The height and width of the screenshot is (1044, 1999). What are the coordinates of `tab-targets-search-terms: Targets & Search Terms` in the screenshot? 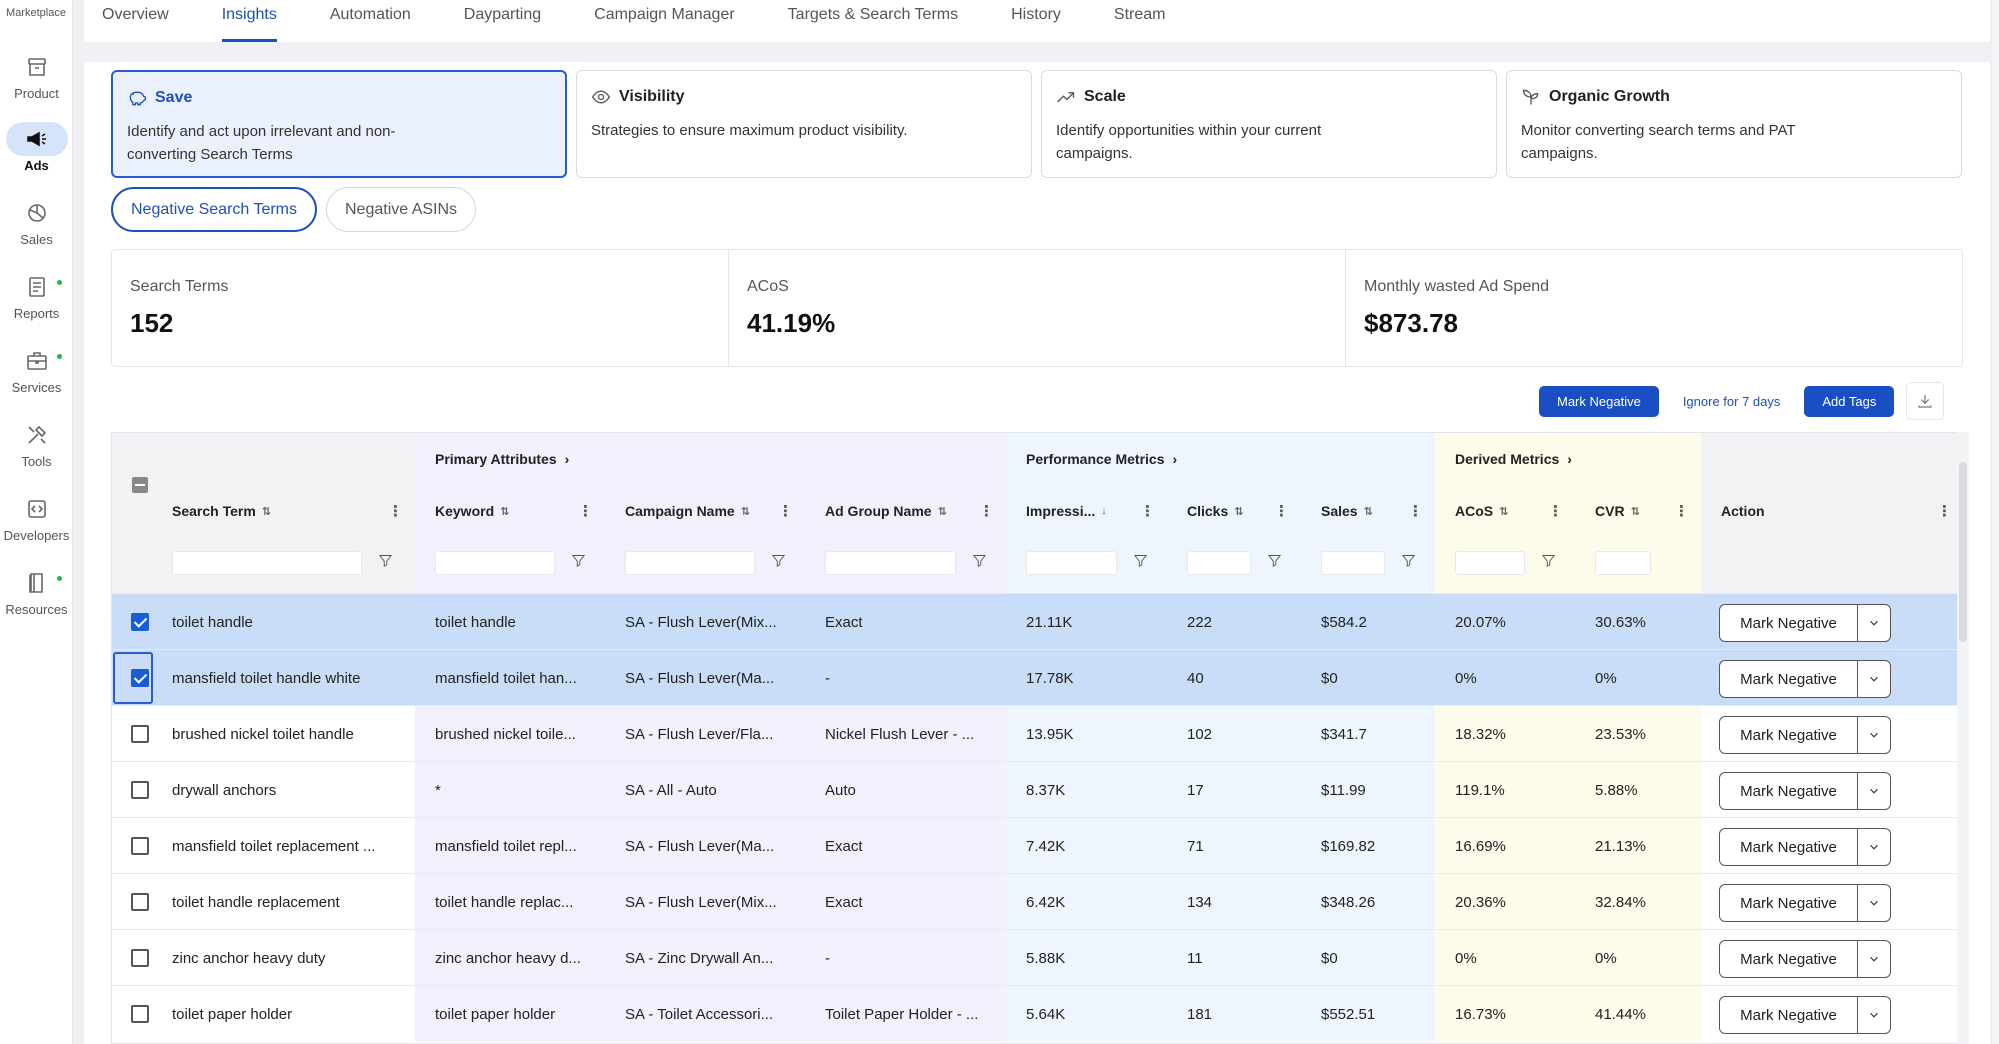 It's located at (873, 14).